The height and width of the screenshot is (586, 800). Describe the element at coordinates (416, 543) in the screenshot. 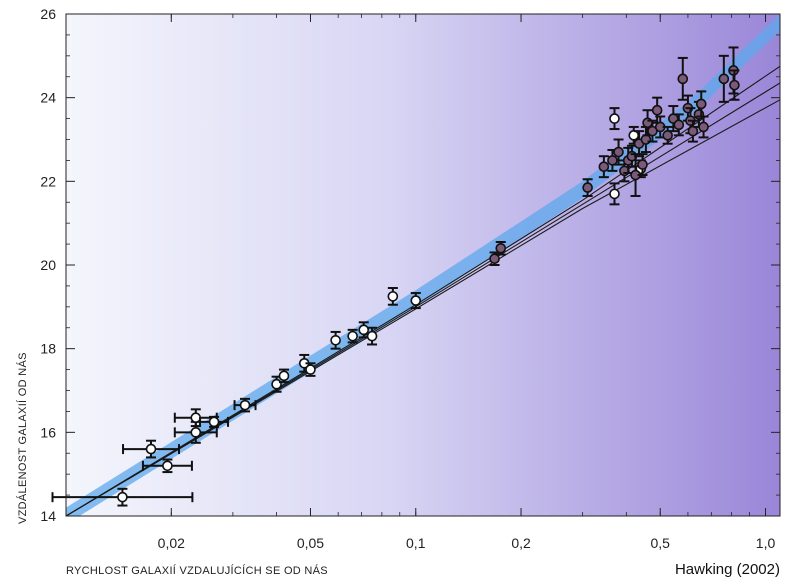

I see `x-tick-label: 0,1` at that location.